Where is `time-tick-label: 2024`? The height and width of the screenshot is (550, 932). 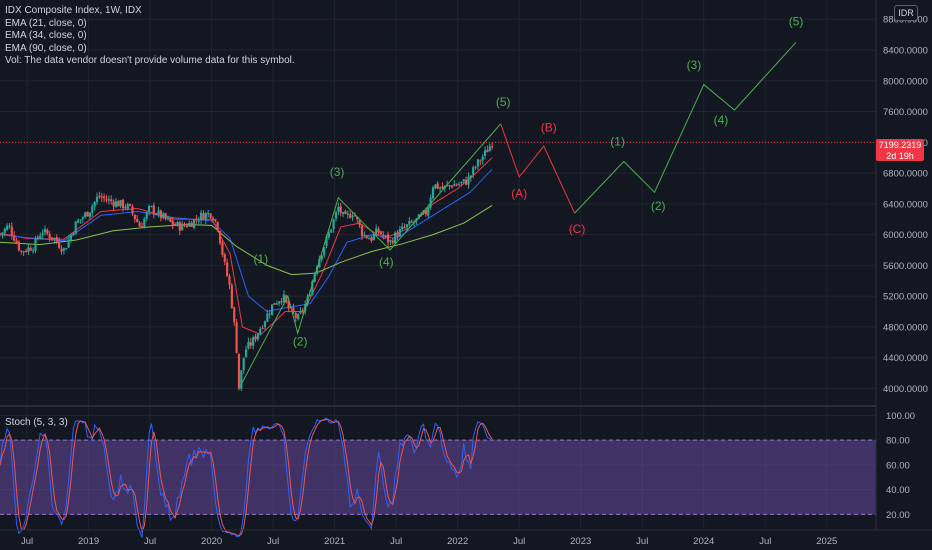 time-tick-label: 2024 is located at coordinates (703, 541).